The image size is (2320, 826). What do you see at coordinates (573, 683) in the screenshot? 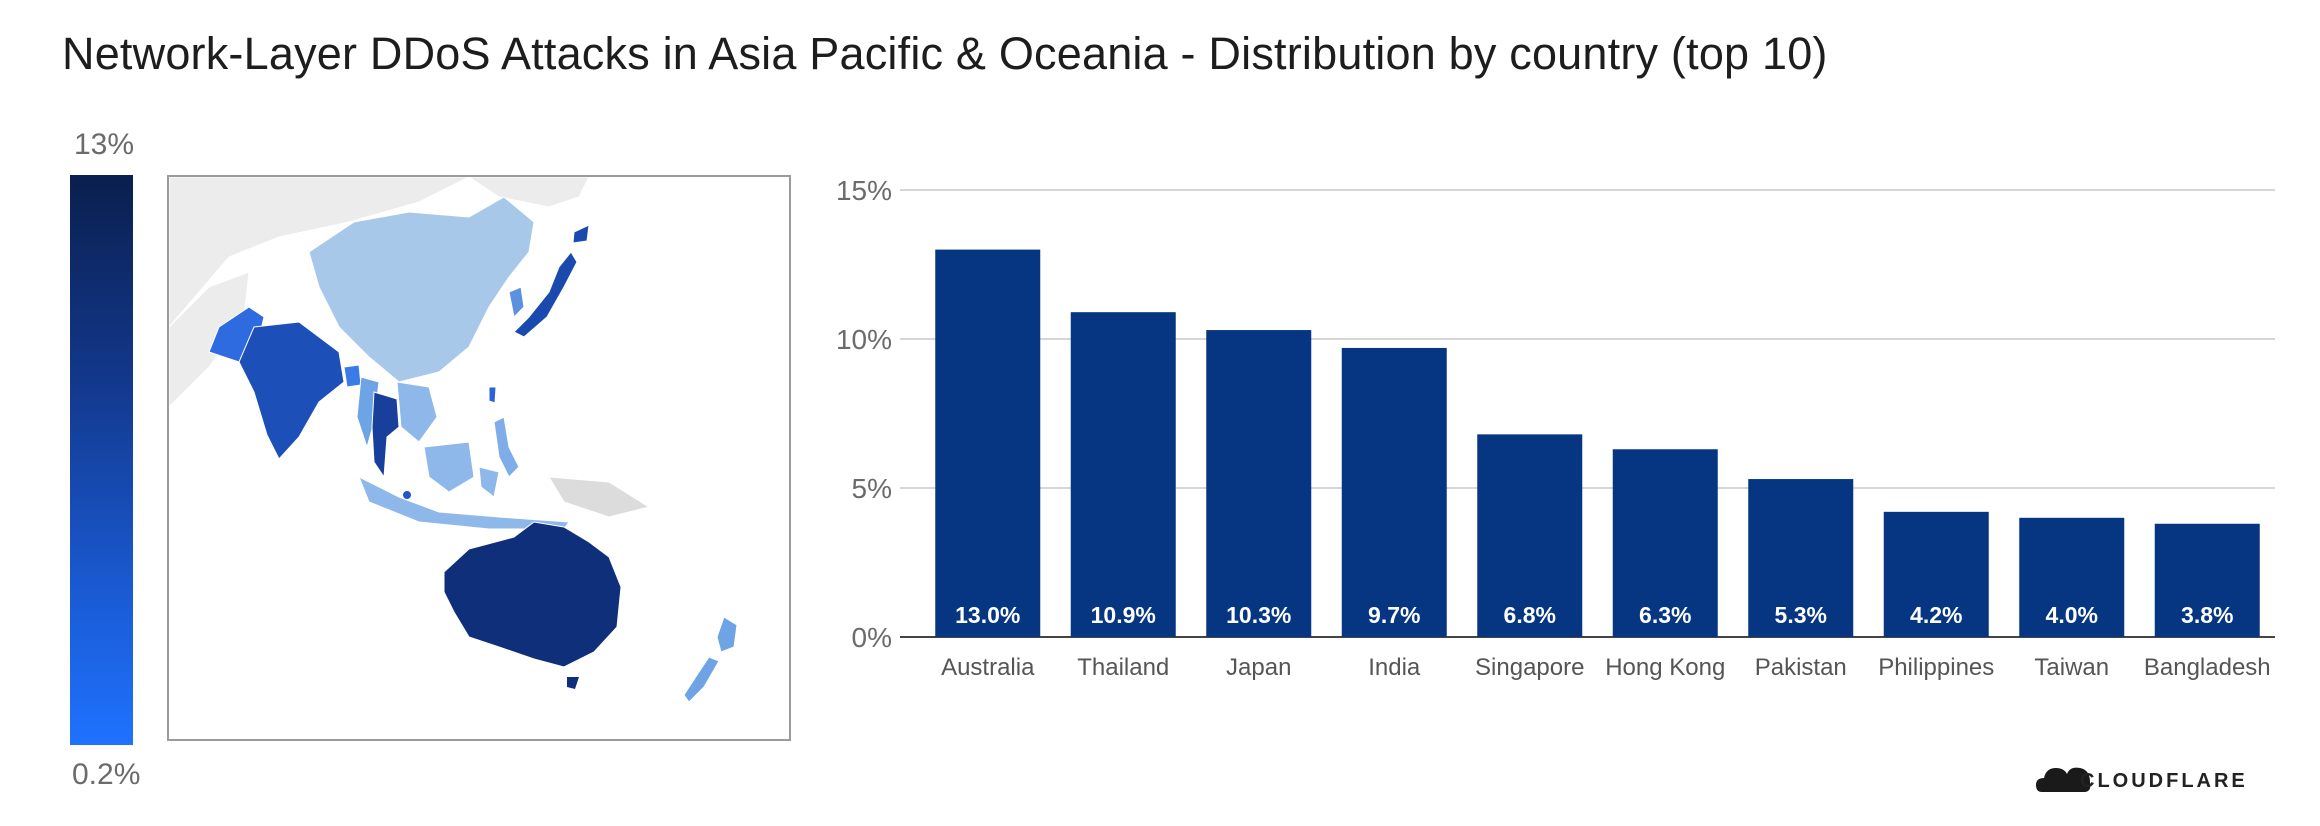
I see `map-region-tasmania` at bounding box center [573, 683].